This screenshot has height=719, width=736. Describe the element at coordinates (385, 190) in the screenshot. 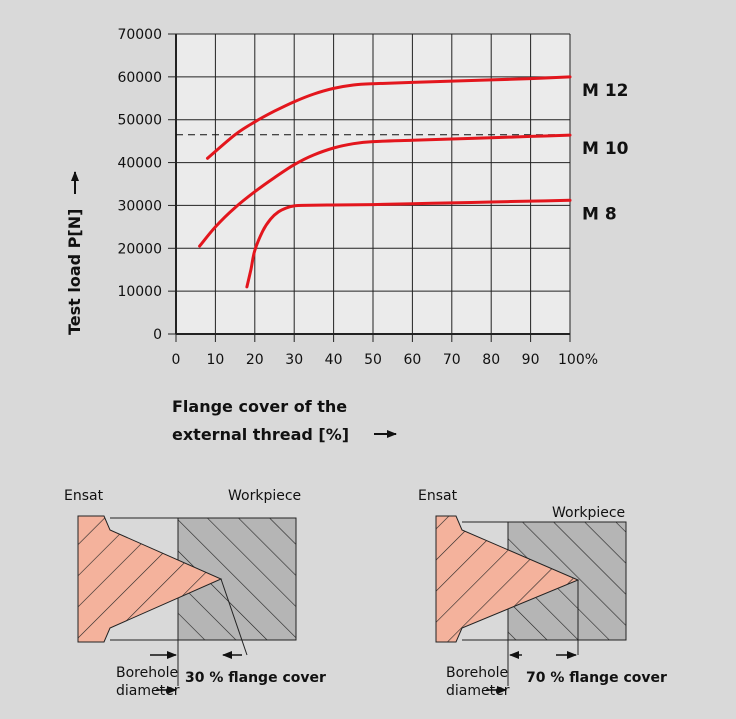

I see `curve-m10` at that location.